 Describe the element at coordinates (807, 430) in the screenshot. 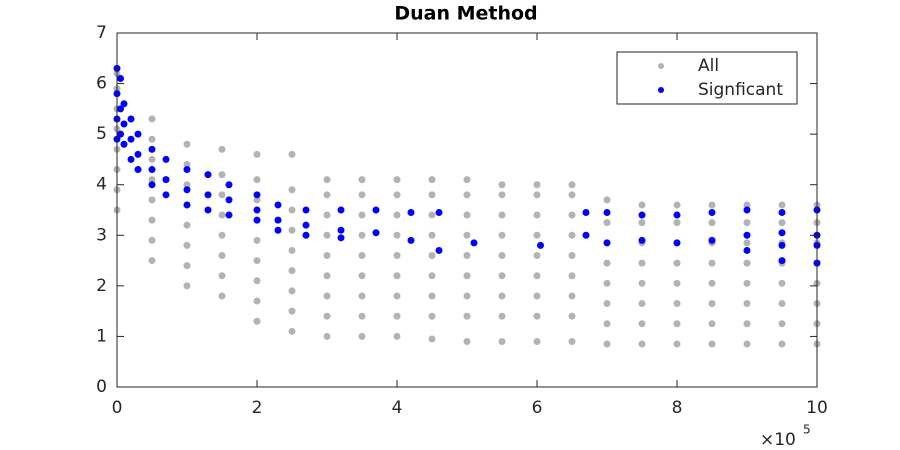

I see `x-multiplier-exponent: 5` at that location.